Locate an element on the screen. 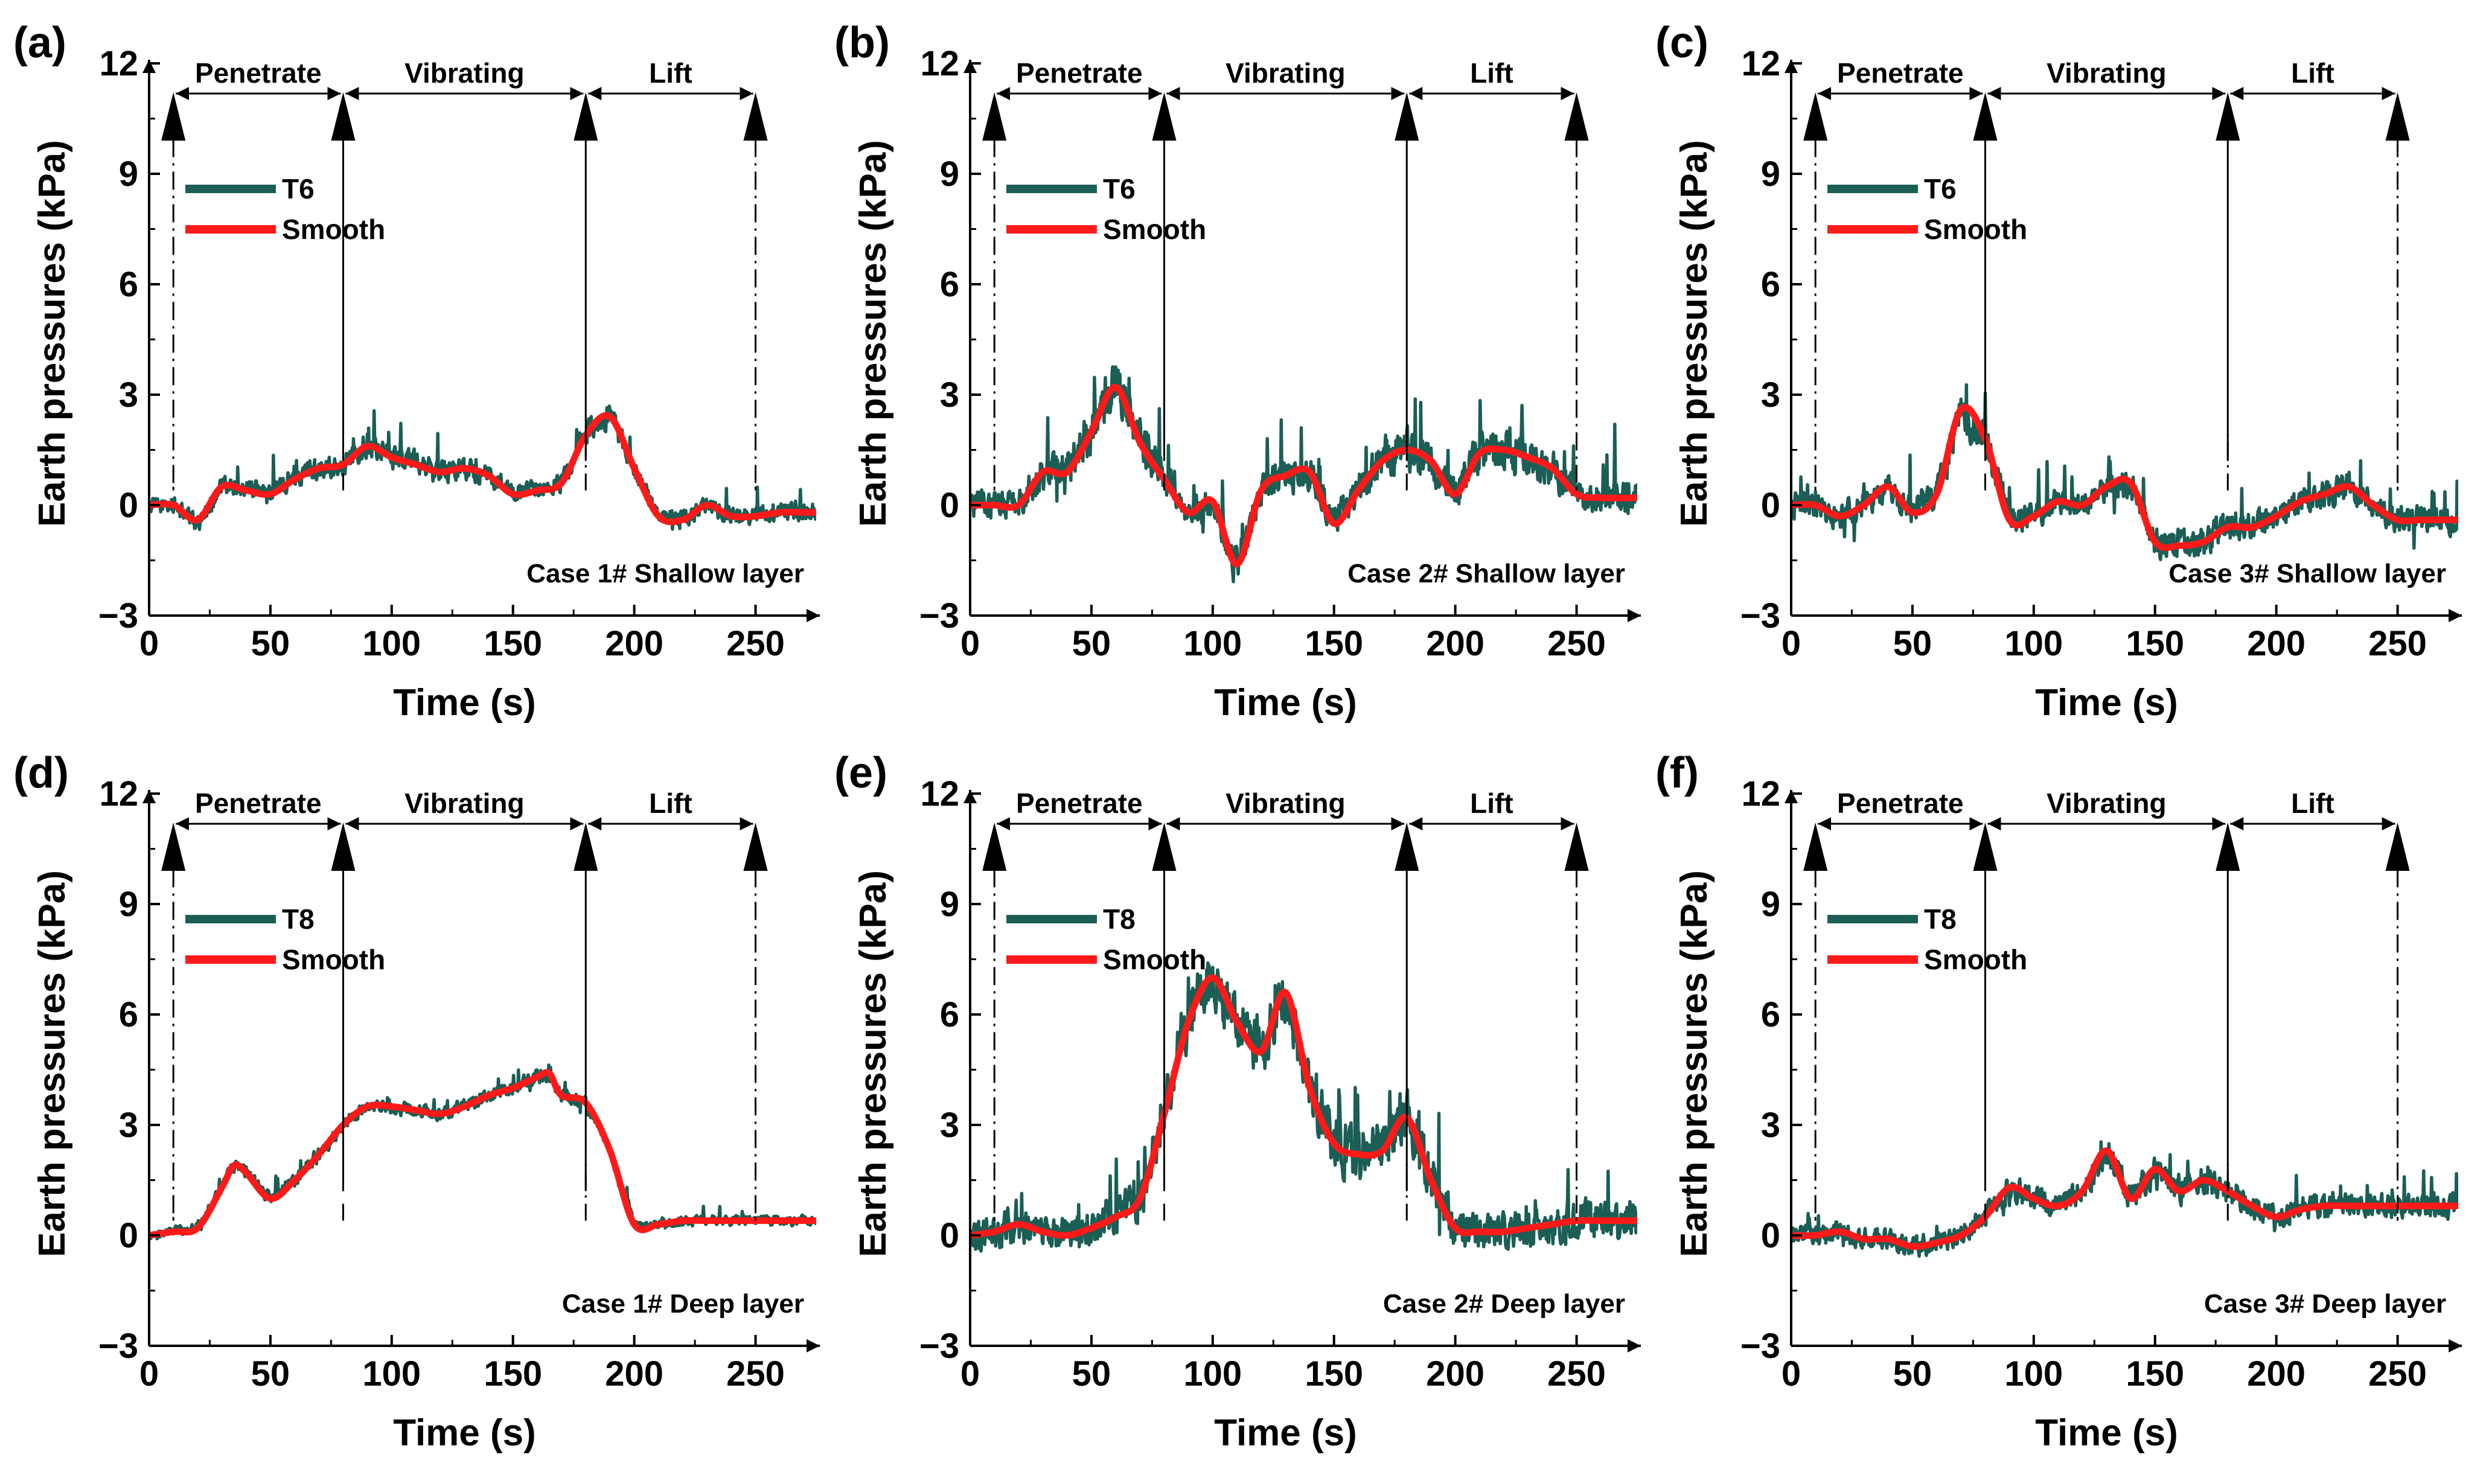 The width and height of the screenshot is (2483, 1484). panel-letter: (c) is located at coordinates (1681, 43).